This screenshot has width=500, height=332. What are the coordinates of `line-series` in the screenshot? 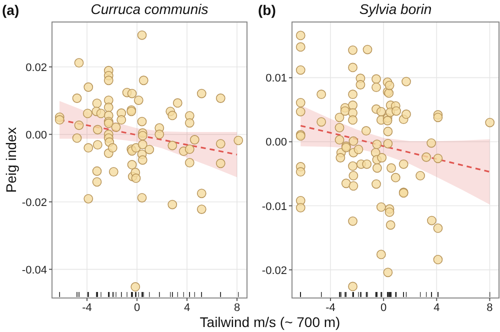 It's located at (395, 148).